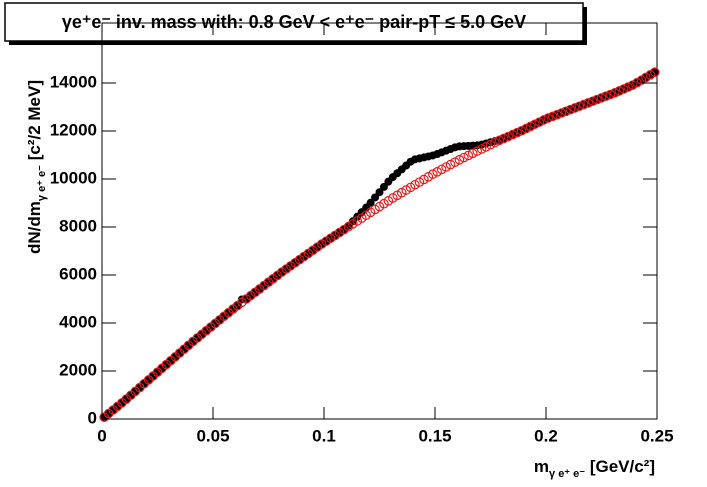  Describe the element at coordinates (212, 435) in the screenshot. I see `x-tick-label: 0.05` at that location.